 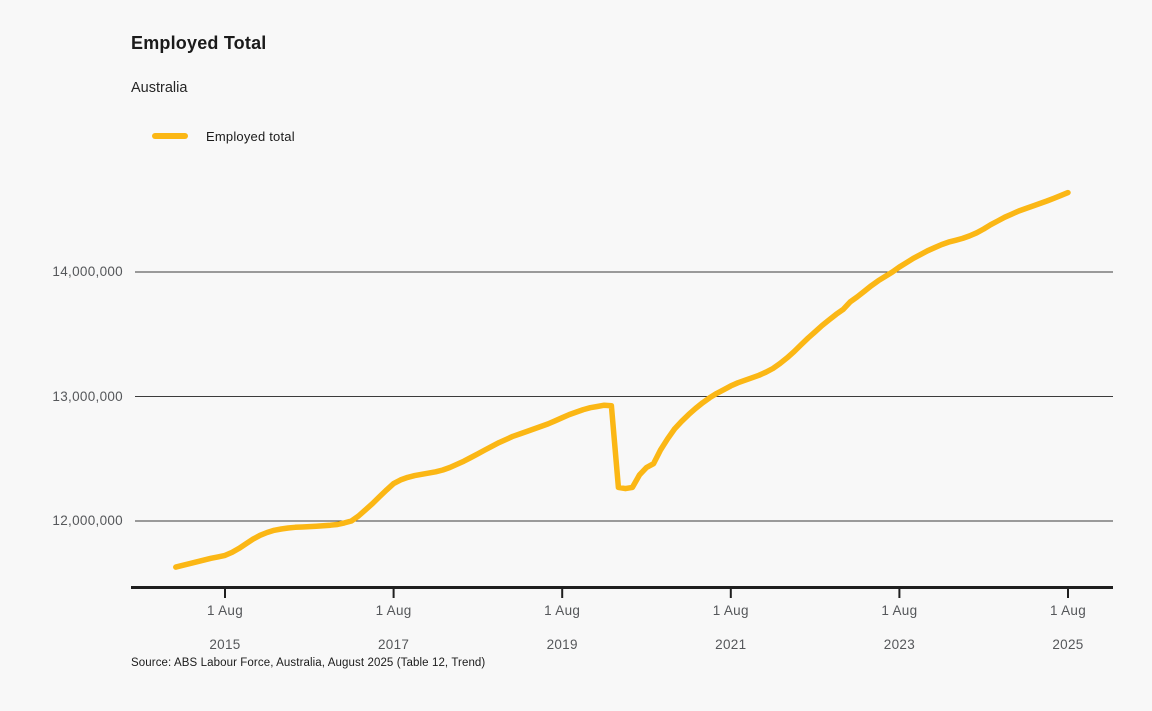 What do you see at coordinates (730, 610) in the screenshot?
I see `x-tick-month-2021: 1 Aug` at bounding box center [730, 610].